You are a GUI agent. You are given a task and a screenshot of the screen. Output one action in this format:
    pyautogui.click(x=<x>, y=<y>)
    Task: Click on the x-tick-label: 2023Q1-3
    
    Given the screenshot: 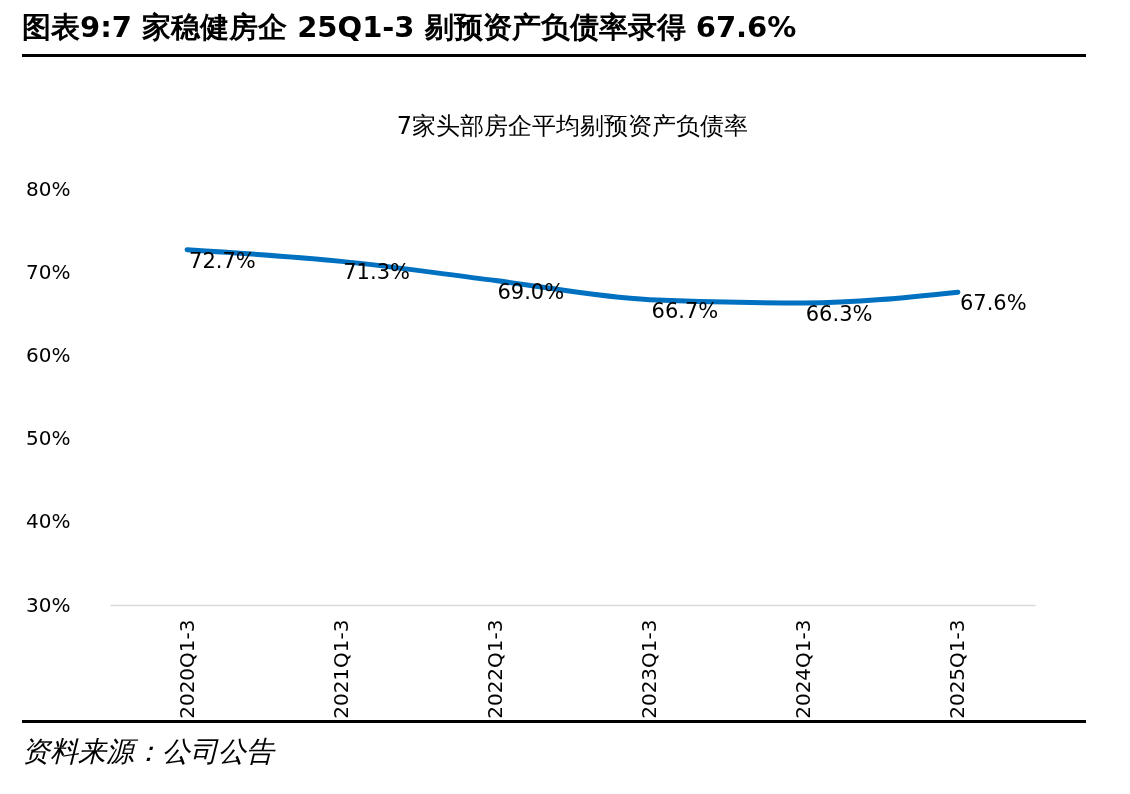 What is the action you would take?
    pyautogui.click(x=649, y=669)
    